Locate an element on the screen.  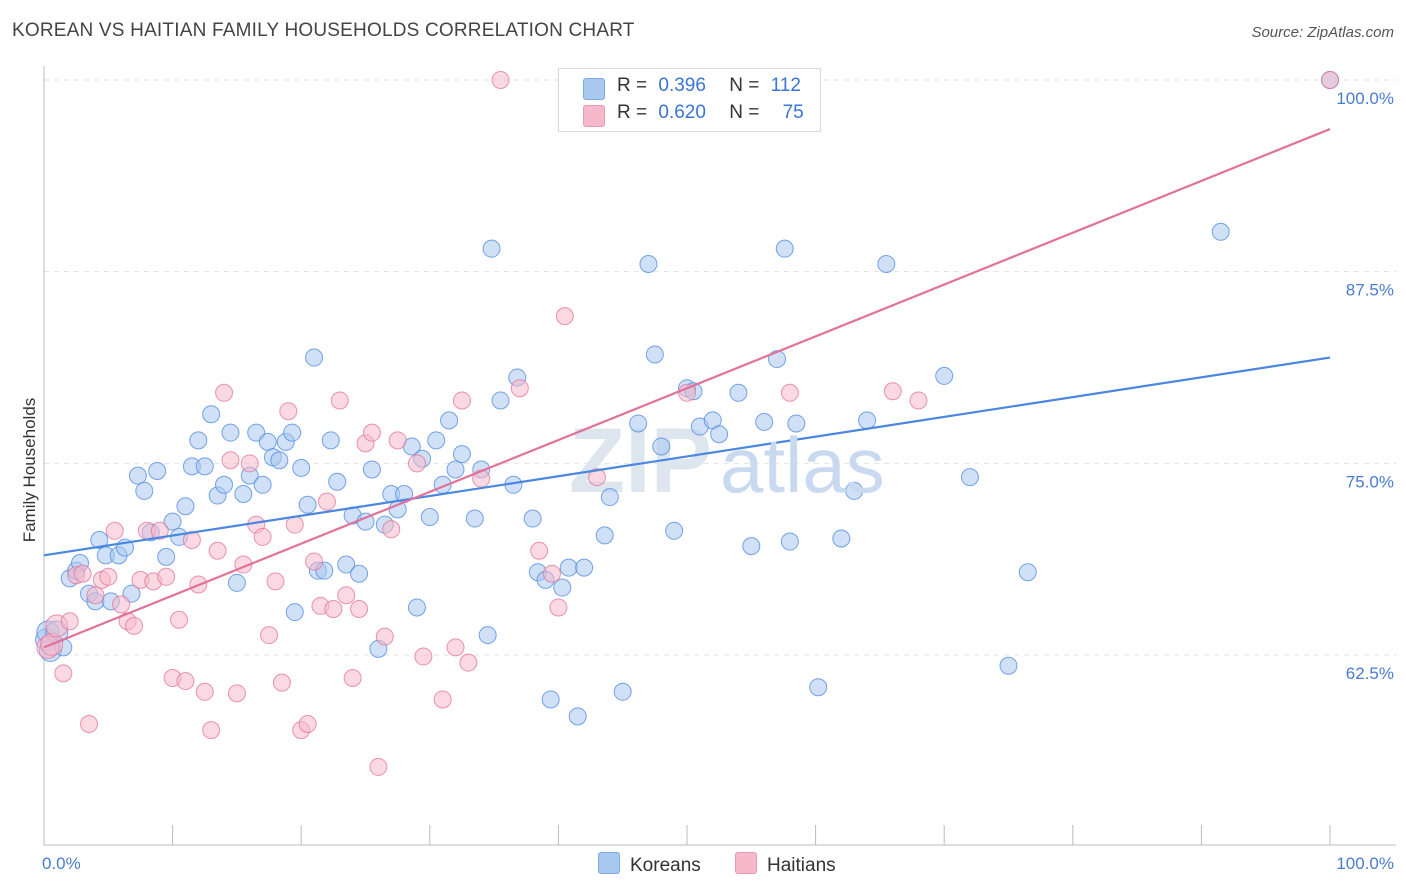
legend-n-value: 112 is located at coordinates (785, 85).